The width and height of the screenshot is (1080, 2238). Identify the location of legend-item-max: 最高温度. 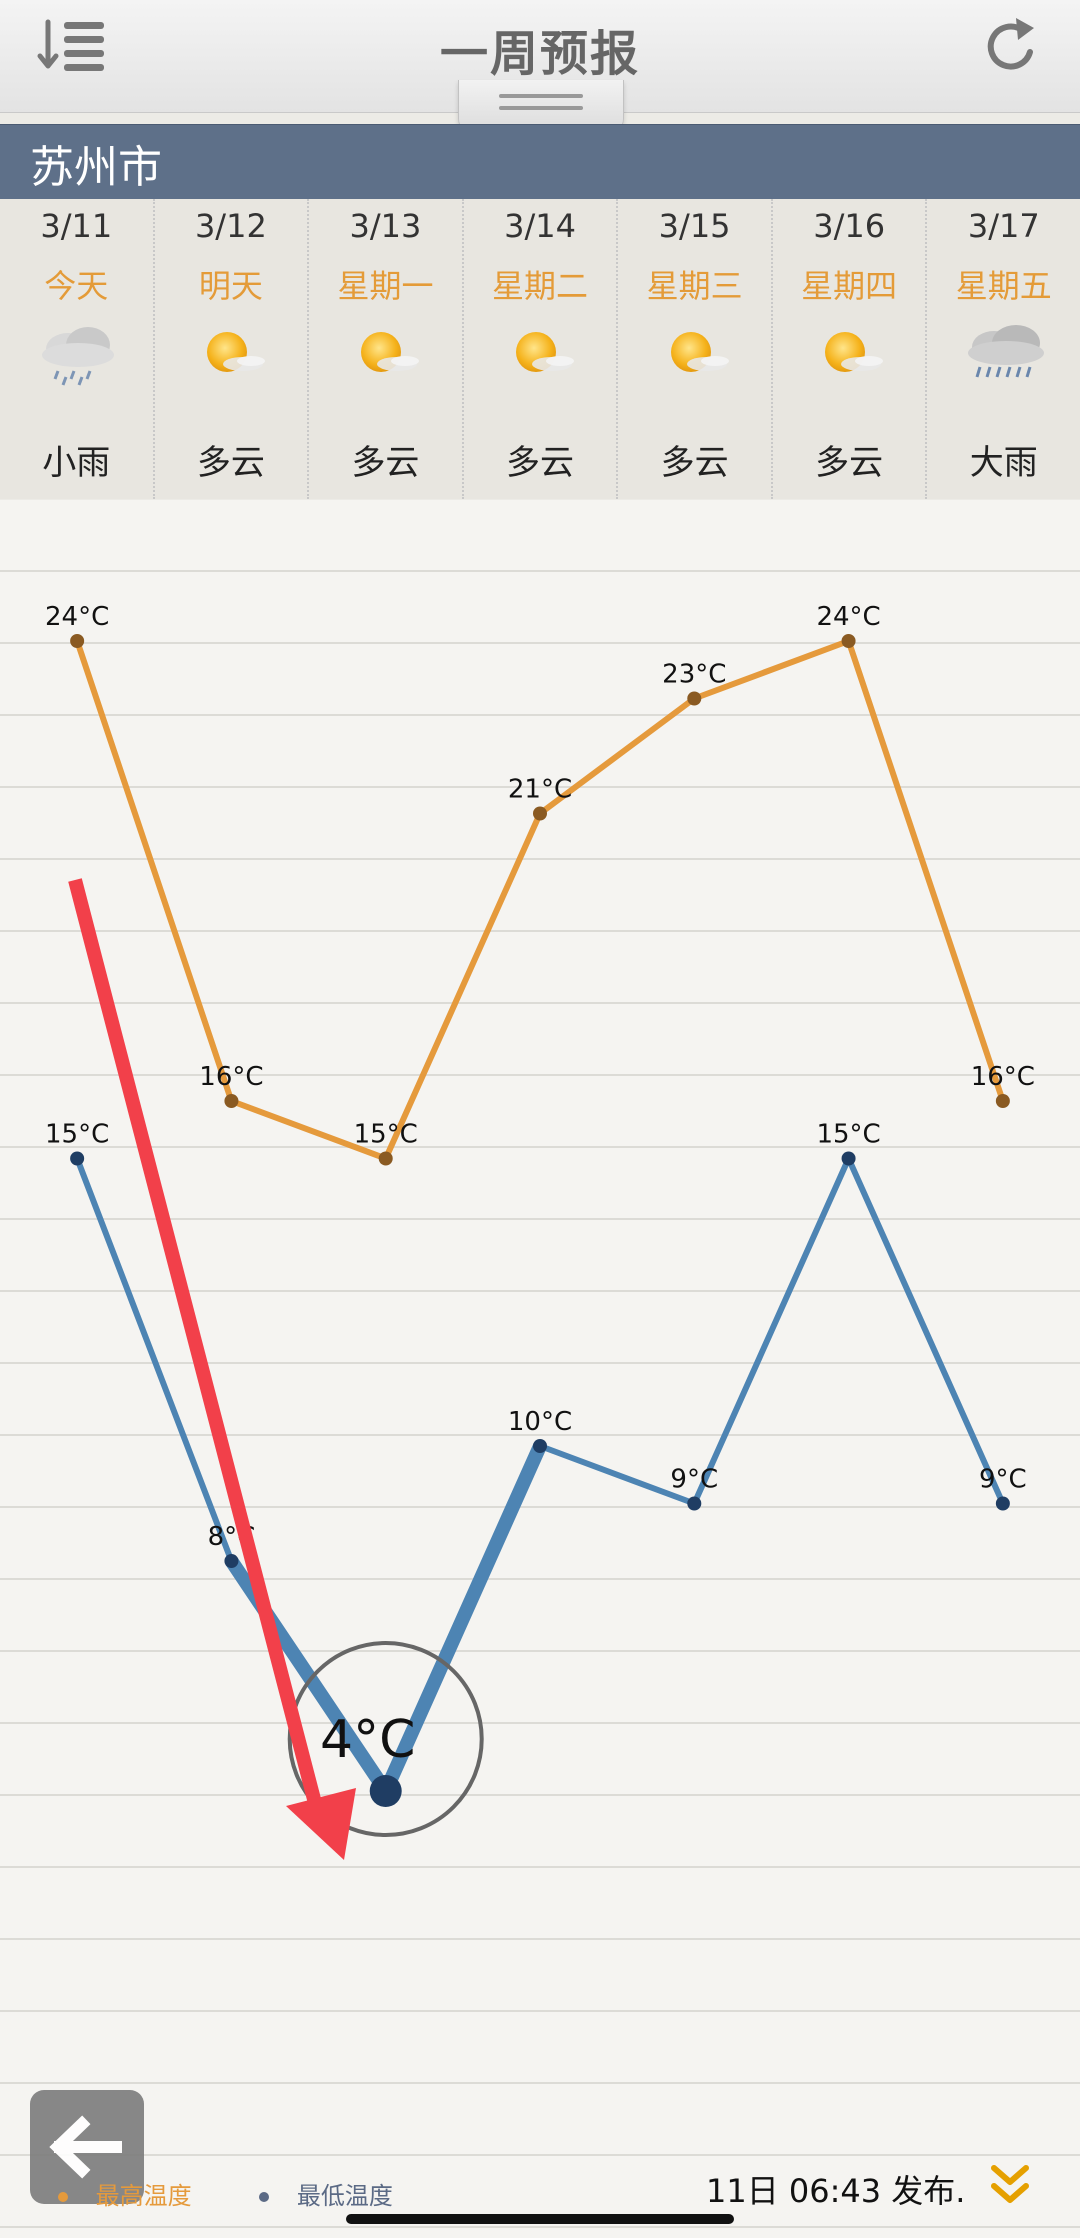
(125, 2193).